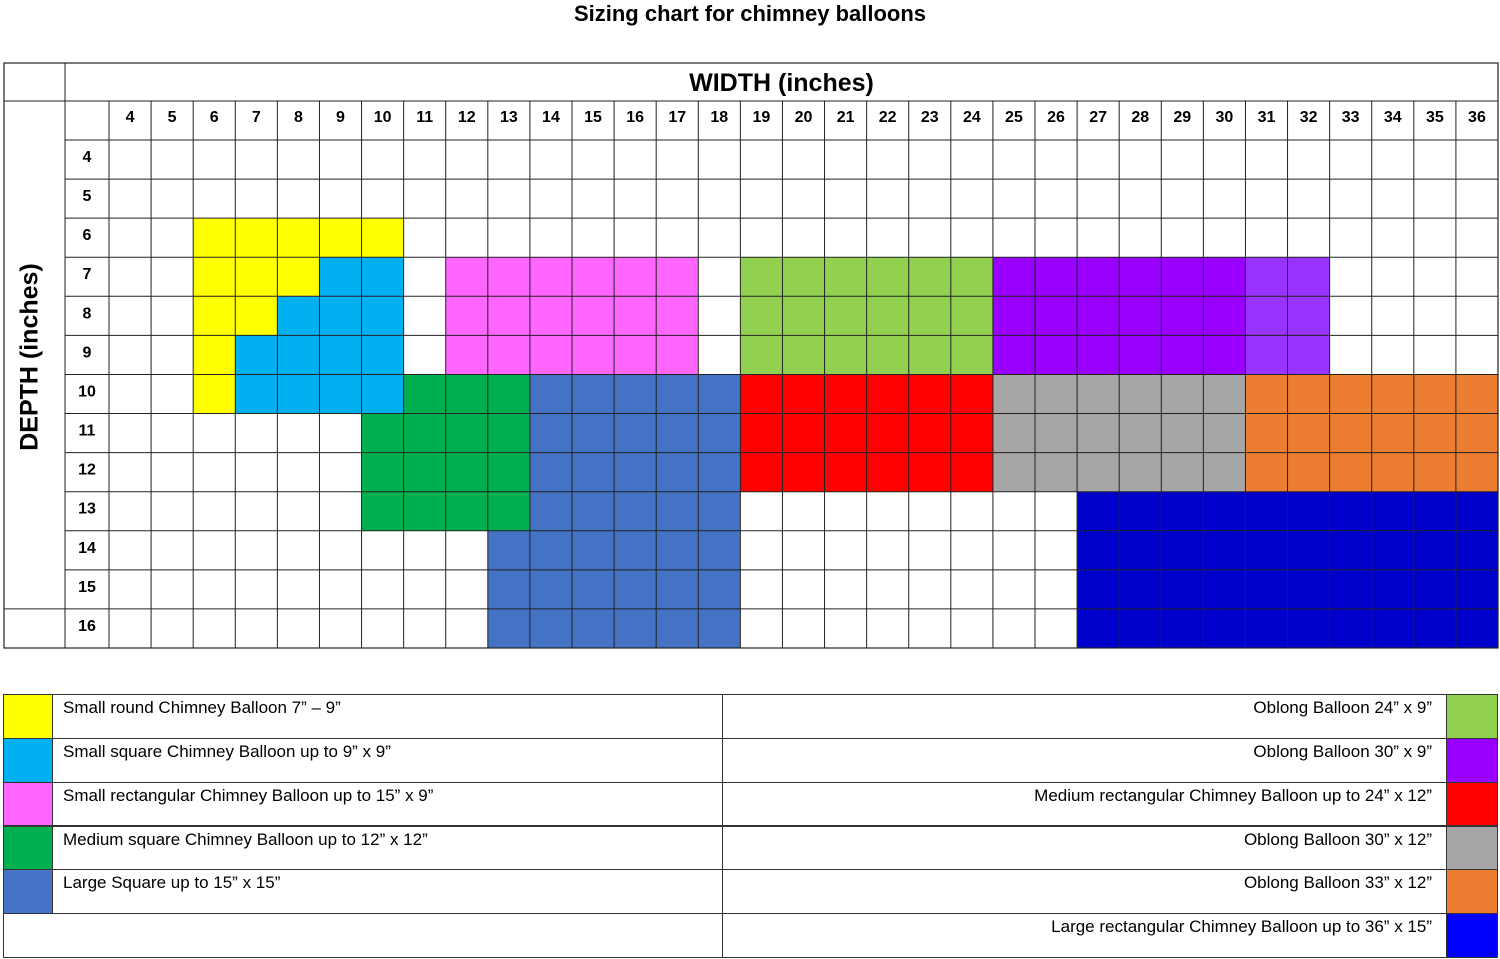 The width and height of the screenshot is (1500, 959). Describe the element at coordinates (845, 316) in the screenshot. I see `cell-8x21` at that location.